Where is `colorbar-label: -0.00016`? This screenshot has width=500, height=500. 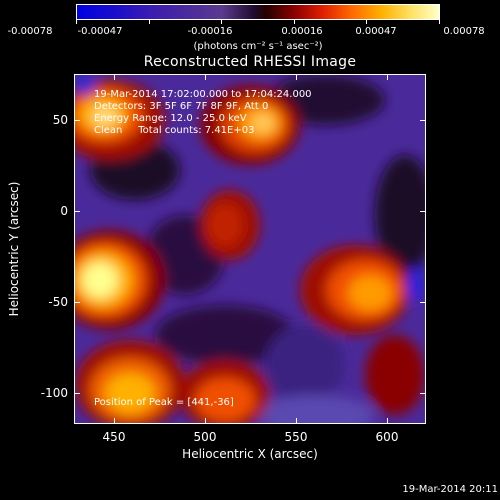 colorbar-label: -0.00016 is located at coordinates (210, 31).